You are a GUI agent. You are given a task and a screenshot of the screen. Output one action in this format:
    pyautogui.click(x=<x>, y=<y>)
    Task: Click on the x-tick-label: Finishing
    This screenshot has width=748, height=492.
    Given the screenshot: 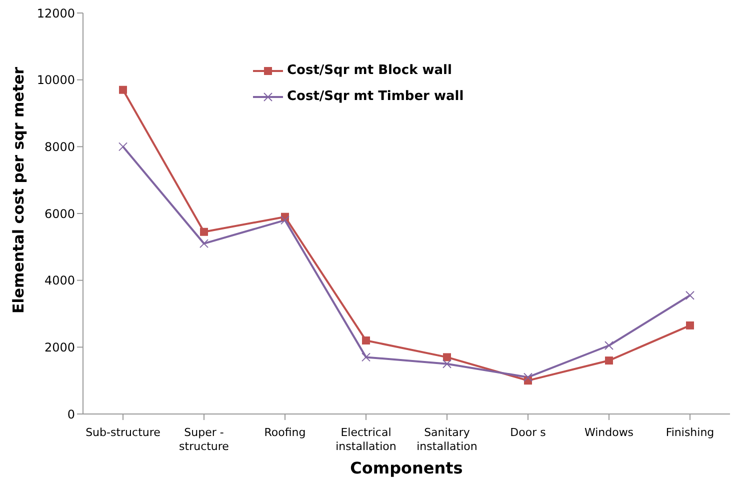 What is the action you would take?
    pyautogui.click(x=690, y=432)
    